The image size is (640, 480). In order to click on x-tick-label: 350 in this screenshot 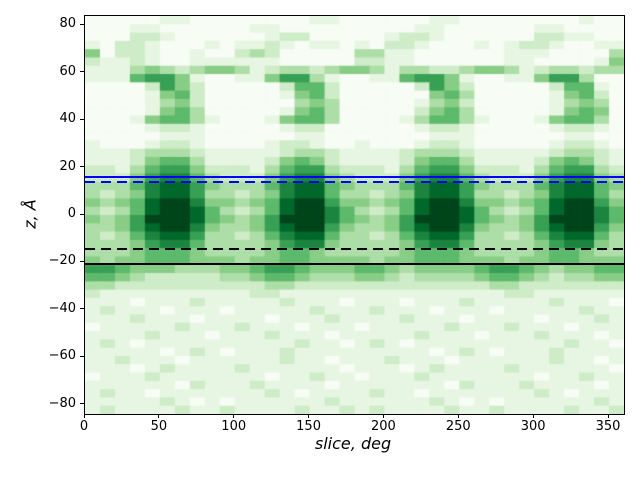, I will do `click(608, 426)`.